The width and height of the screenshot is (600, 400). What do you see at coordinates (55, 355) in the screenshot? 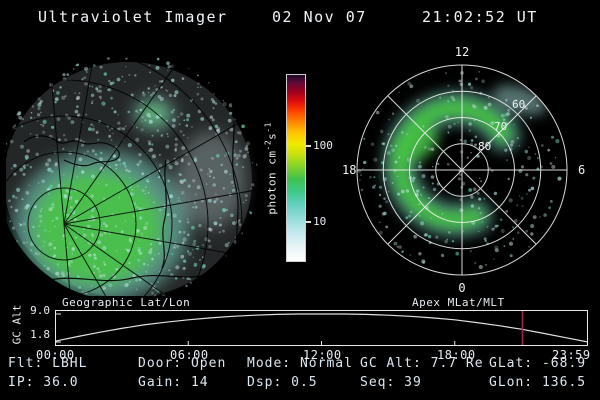
I see `strip-xtick-0000: 00:00` at bounding box center [55, 355].